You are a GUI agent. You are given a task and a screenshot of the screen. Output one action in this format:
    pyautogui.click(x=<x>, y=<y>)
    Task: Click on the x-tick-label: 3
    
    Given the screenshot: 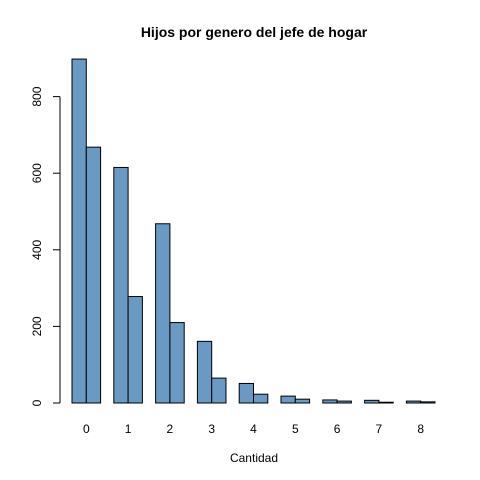 What is the action you would take?
    pyautogui.click(x=211, y=429)
    